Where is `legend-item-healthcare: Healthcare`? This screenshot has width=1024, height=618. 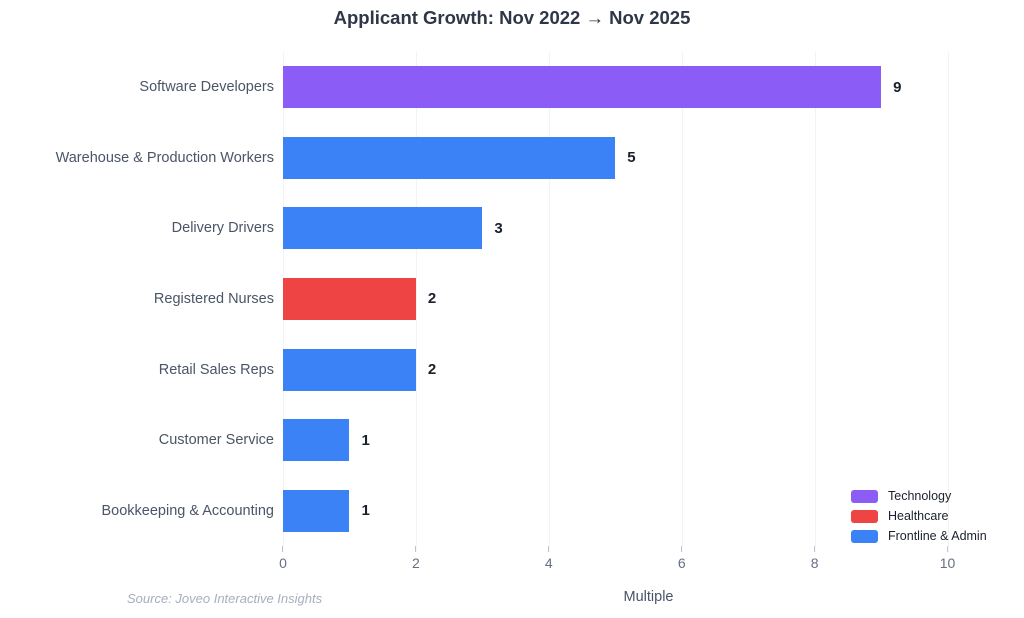
legend-item-healthcare: Healthcare is located at coordinates (919, 516).